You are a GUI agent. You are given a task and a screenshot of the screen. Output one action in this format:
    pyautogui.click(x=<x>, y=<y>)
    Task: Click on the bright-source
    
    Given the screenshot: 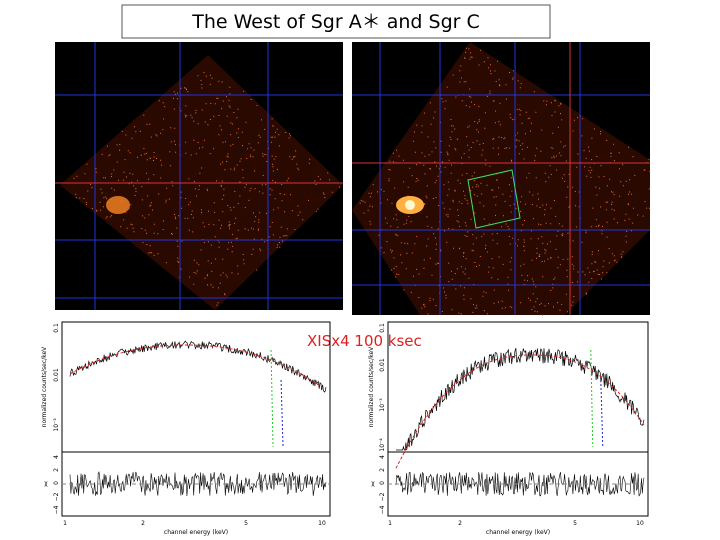 What is the action you would take?
    pyautogui.click(x=118, y=205)
    